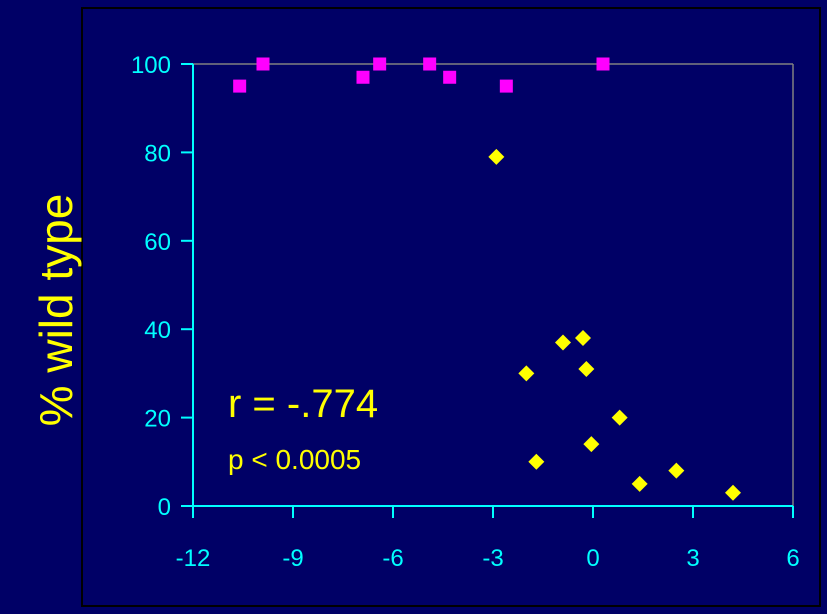 The width and height of the screenshot is (827, 614). Describe the element at coordinates (164, 507) in the screenshot. I see `y-tick-label: 0` at that location.